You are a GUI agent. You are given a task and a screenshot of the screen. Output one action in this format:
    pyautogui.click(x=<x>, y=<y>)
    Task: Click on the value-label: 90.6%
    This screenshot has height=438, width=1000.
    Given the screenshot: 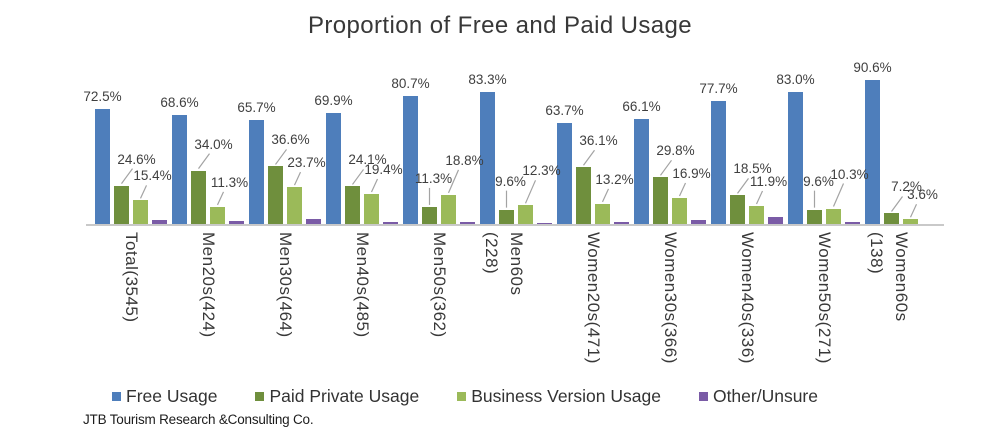 What is the action you would take?
    pyautogui.click(x=872, y=68)
    